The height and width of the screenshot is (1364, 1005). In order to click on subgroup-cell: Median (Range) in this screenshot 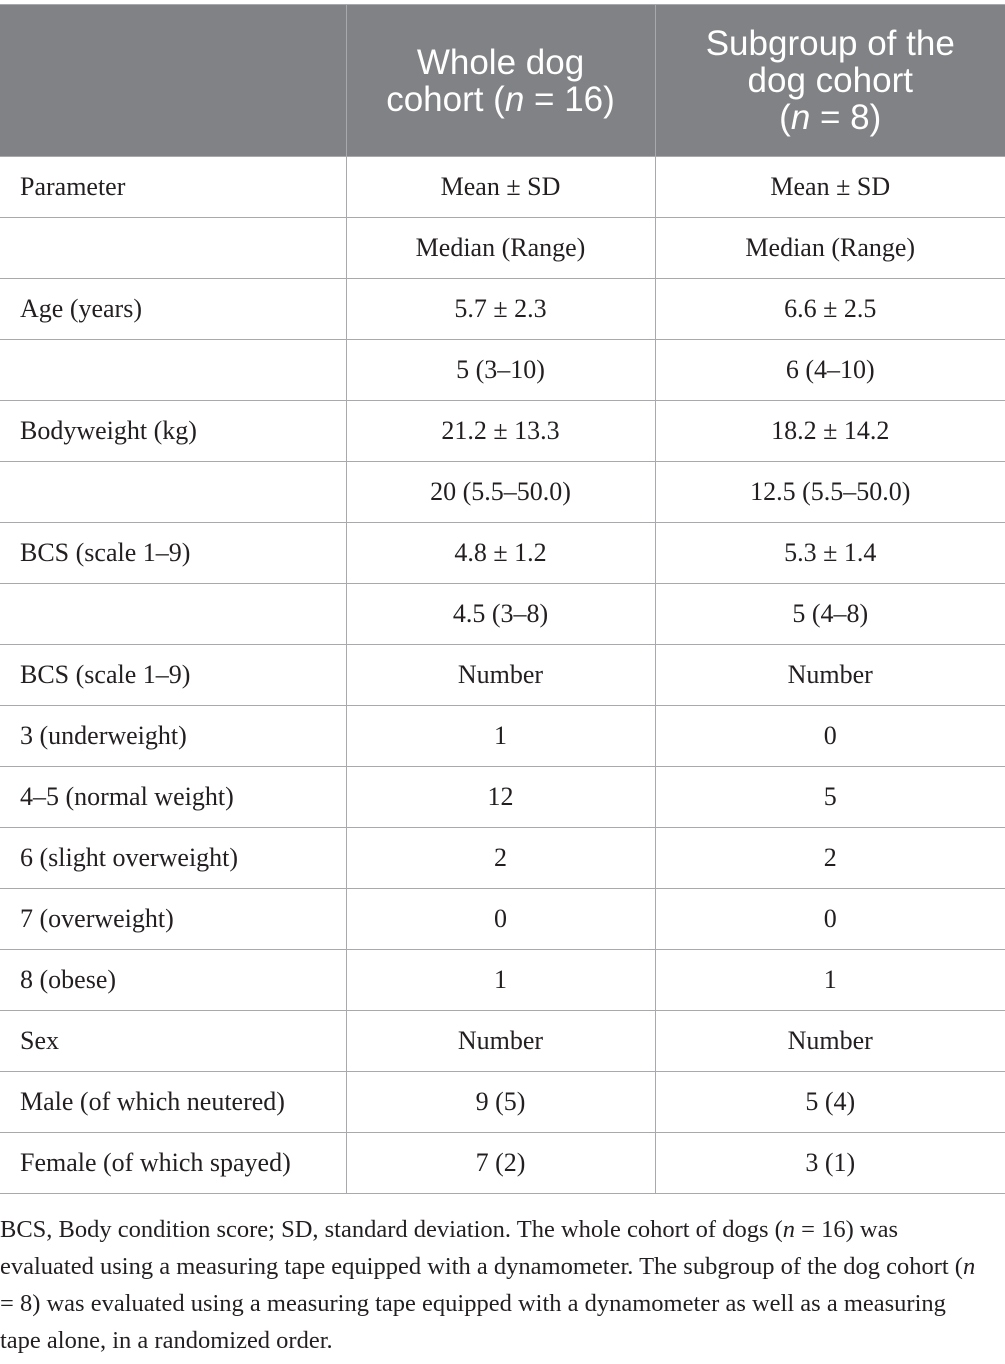, I will do `click(829, 248)`.